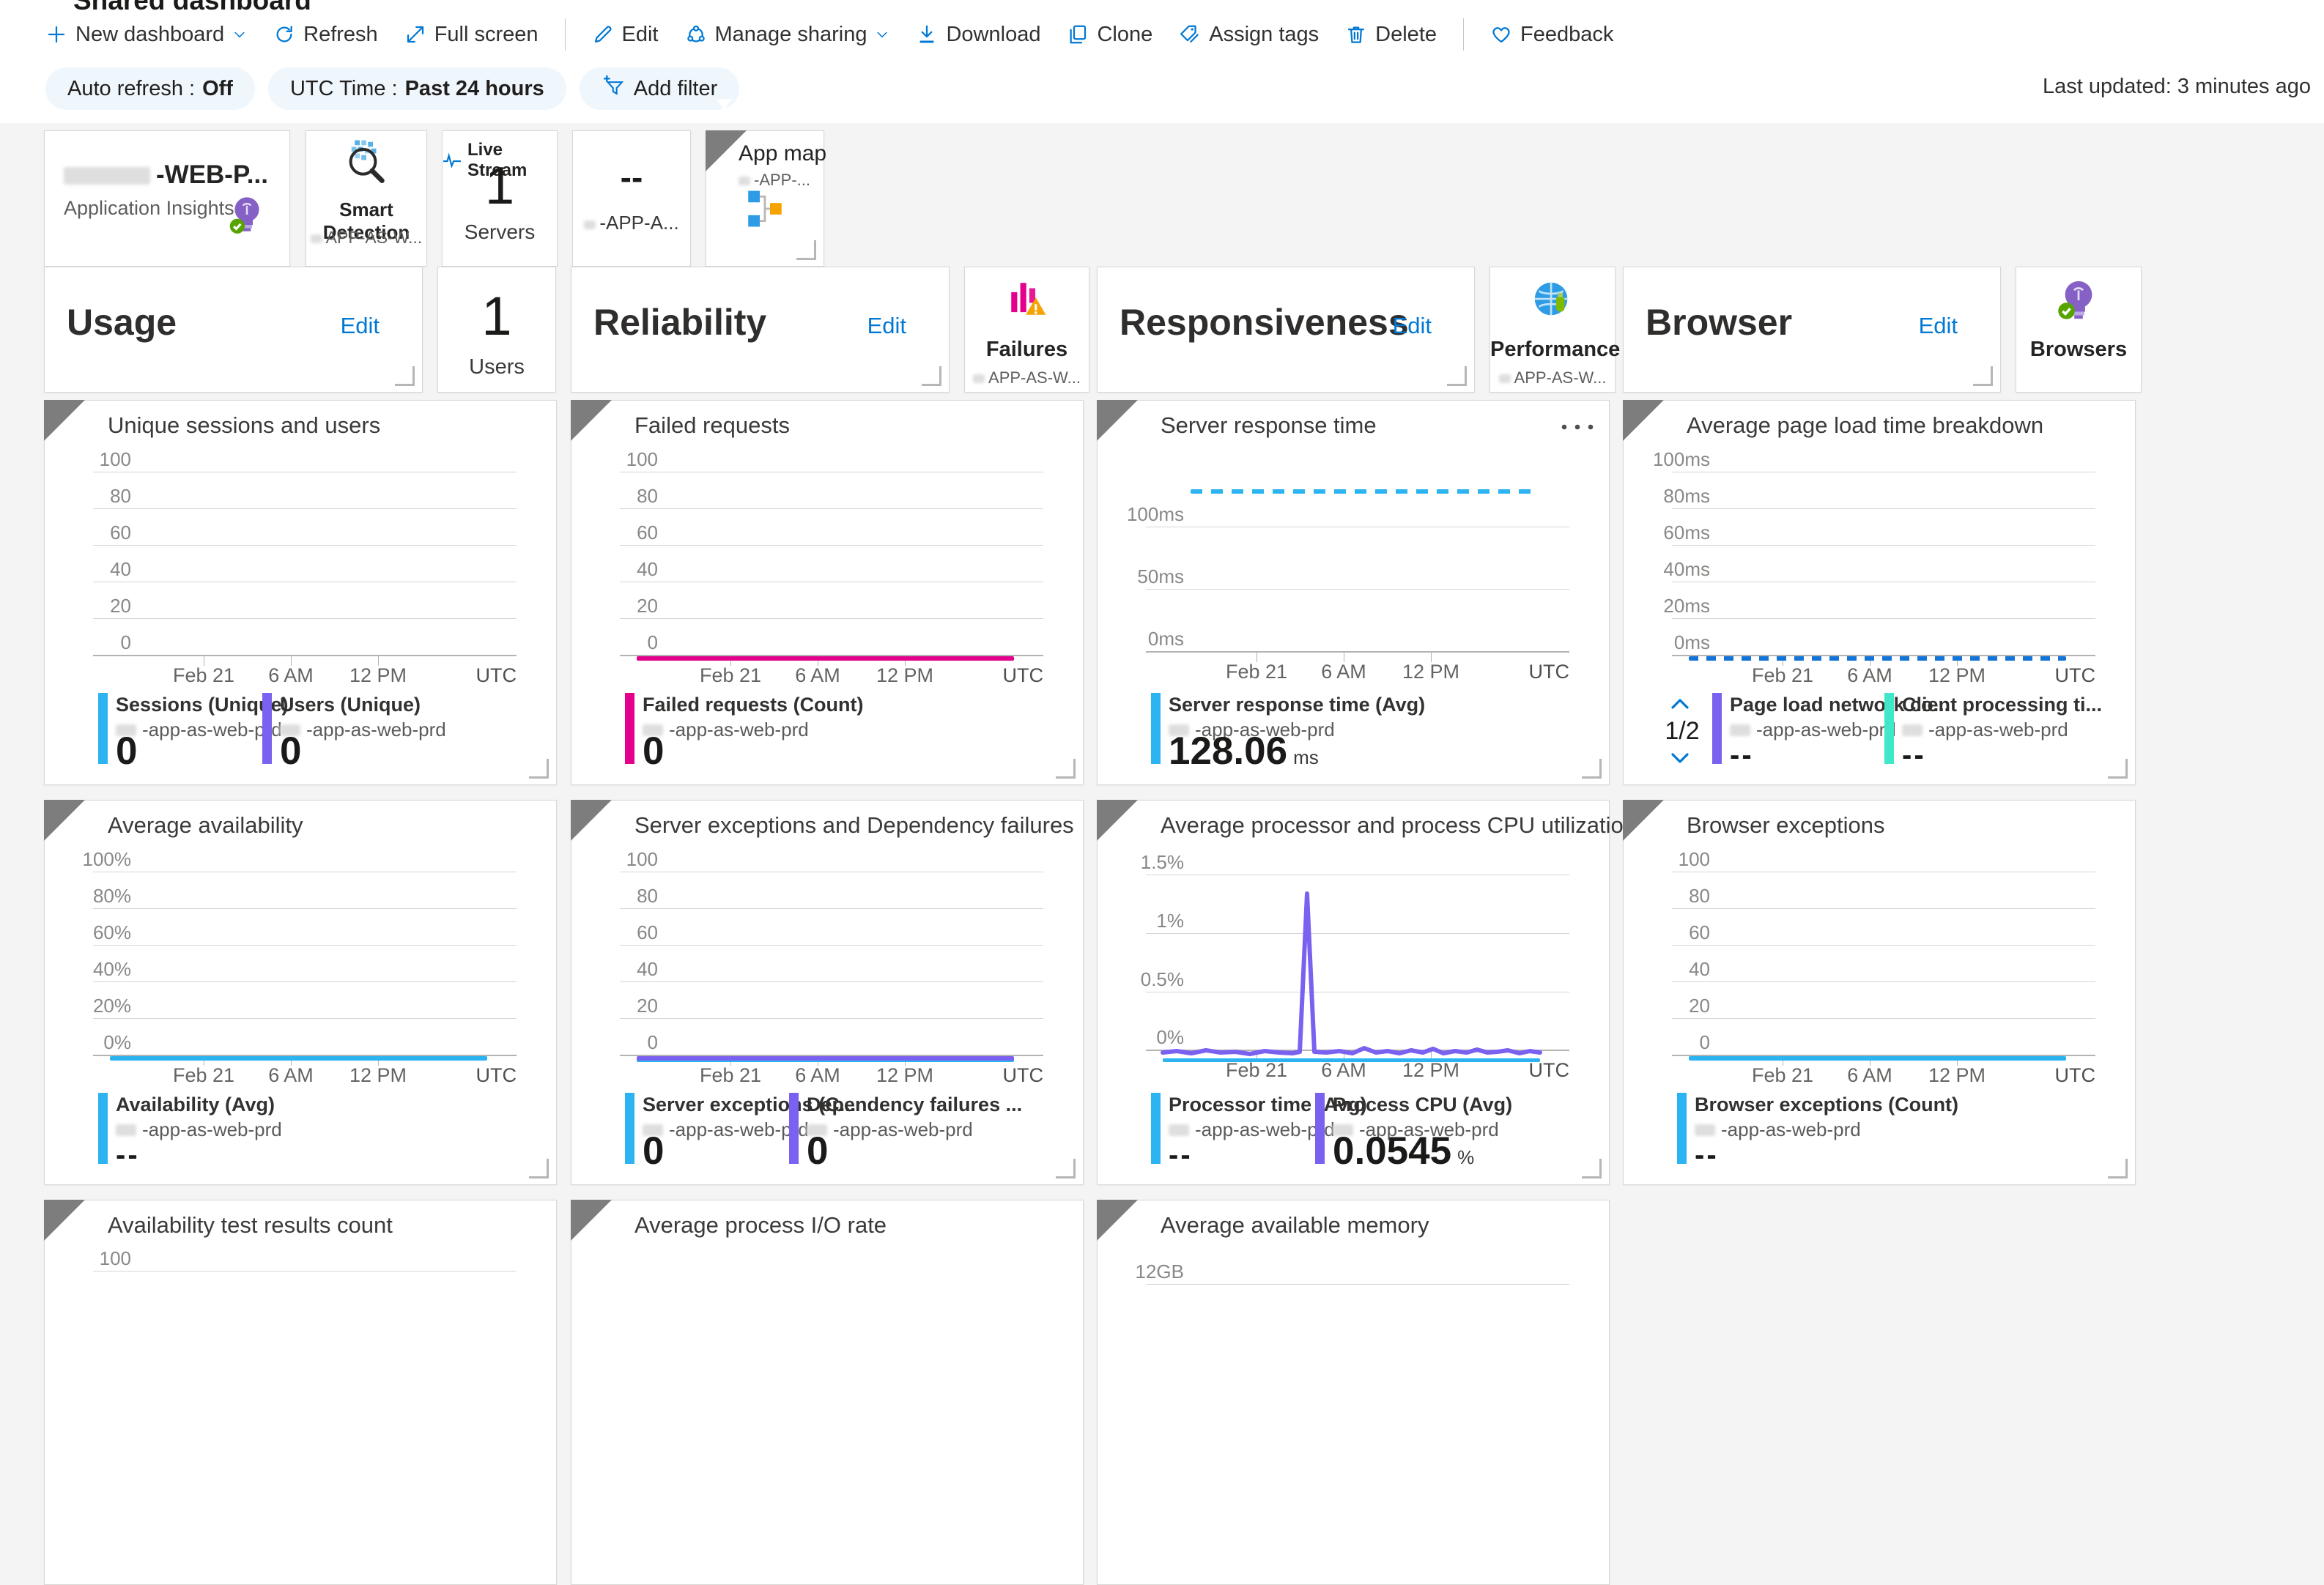  I want to click on y-axis-tick-label: 40, so click(647, 969).